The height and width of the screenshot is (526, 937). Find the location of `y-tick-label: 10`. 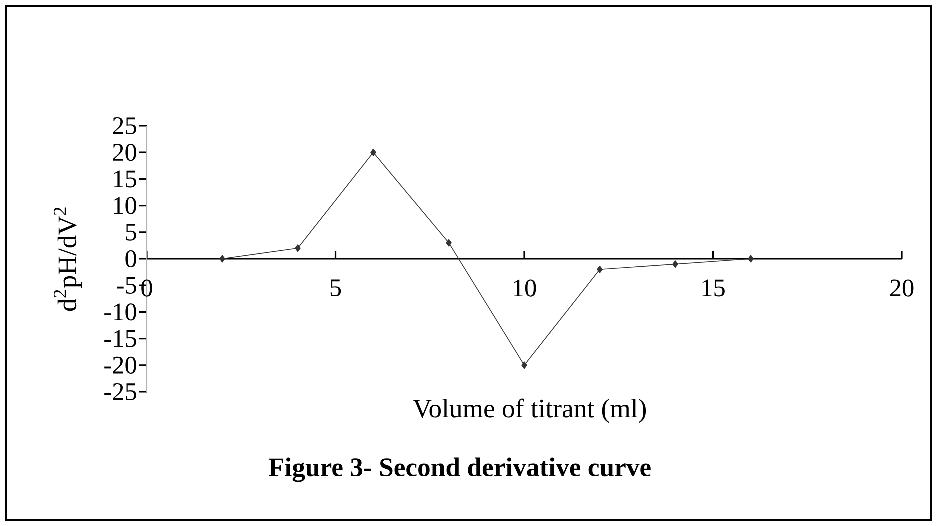

y-tick-label: 10 is located at coordinates (125, 205).